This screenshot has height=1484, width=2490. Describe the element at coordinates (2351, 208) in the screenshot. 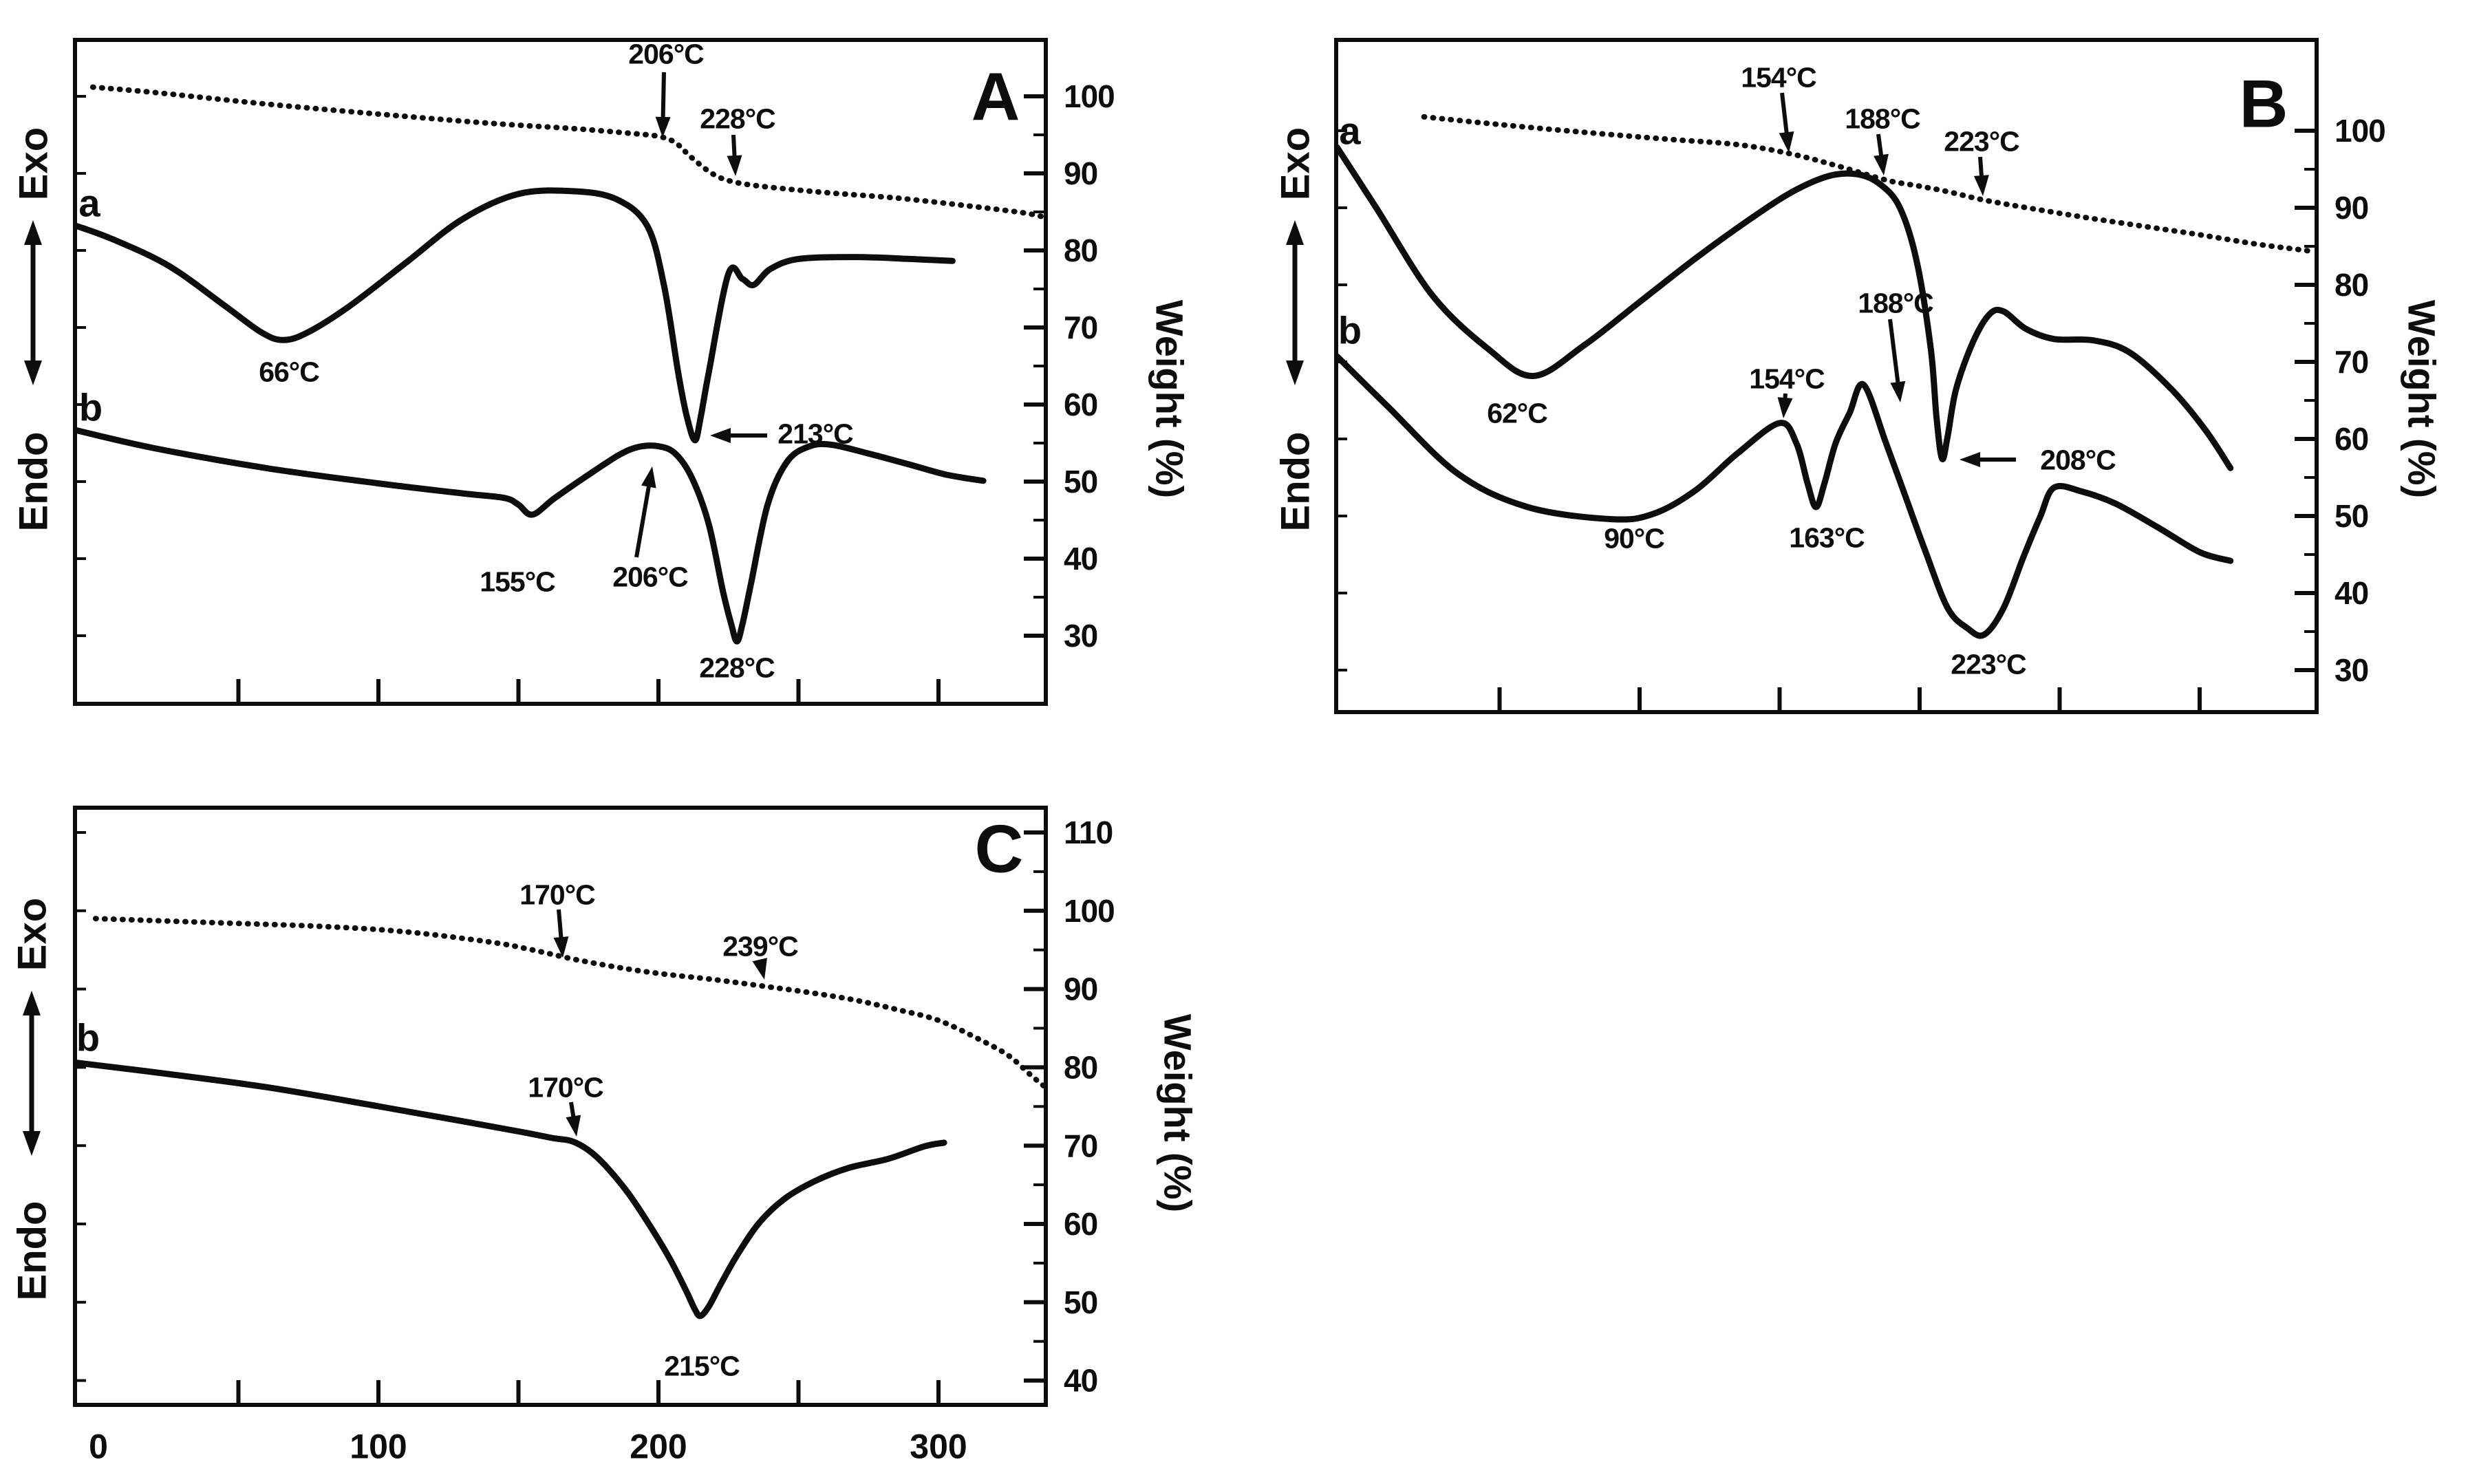

I see `weight-axis-label: 90` at that location.